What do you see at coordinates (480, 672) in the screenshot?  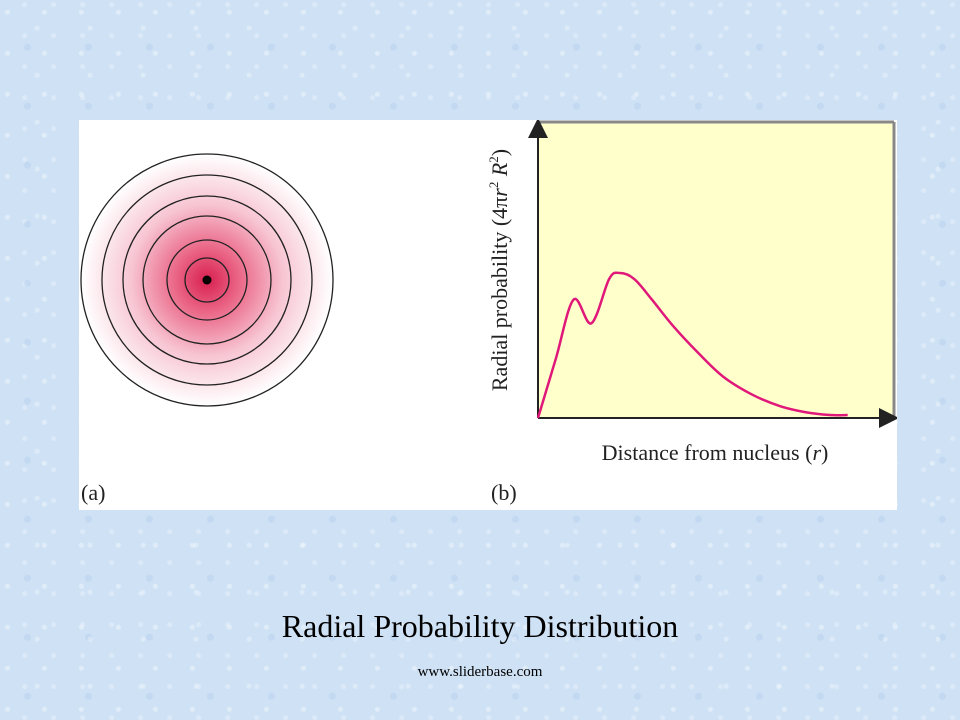 I see `footer-url: www.sliderbase.com` at bounding box center [480, 672].